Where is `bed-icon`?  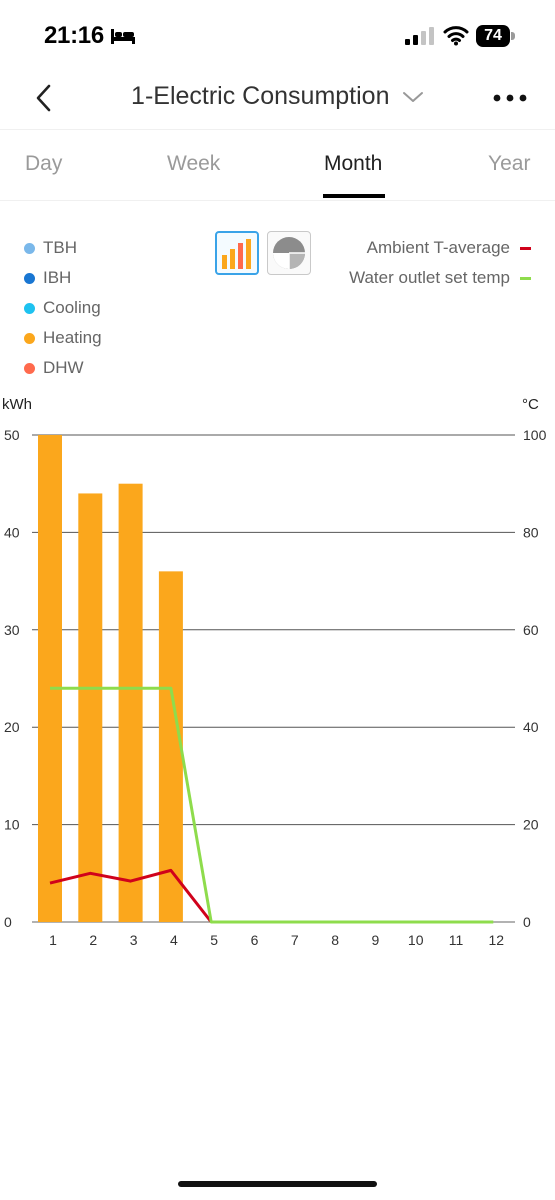
bed-icon is located at coordinates (123, 36).